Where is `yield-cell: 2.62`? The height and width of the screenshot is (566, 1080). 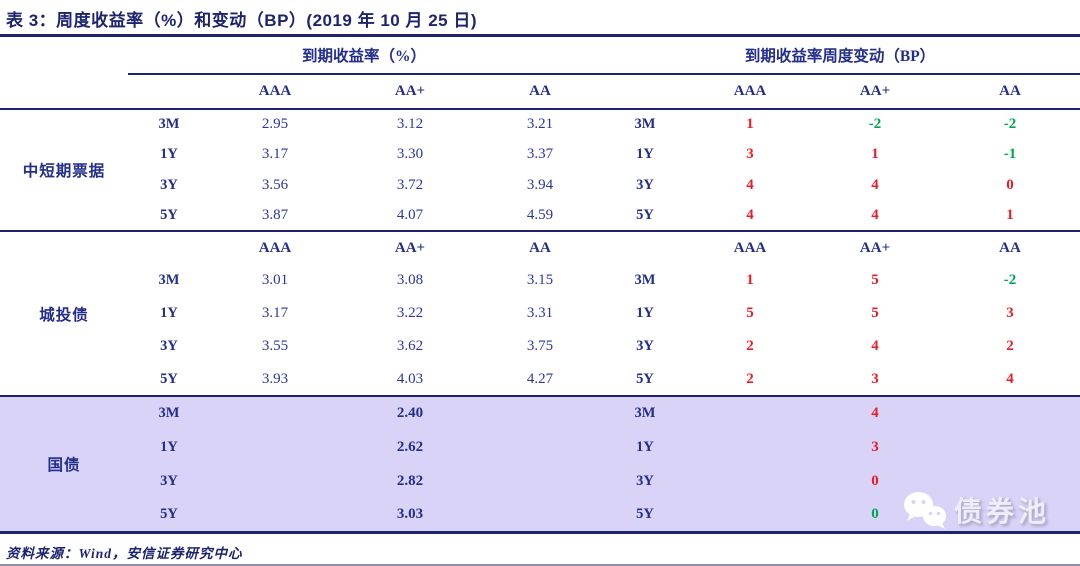 yield-cell: 2.62 is located at coordinates (410, 447).